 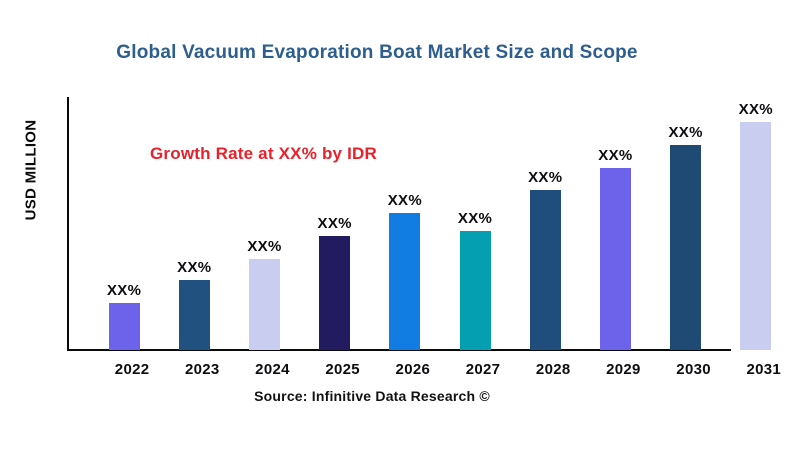 I want to click on bar-group: XX% 2028, so click(x=545, y=237).